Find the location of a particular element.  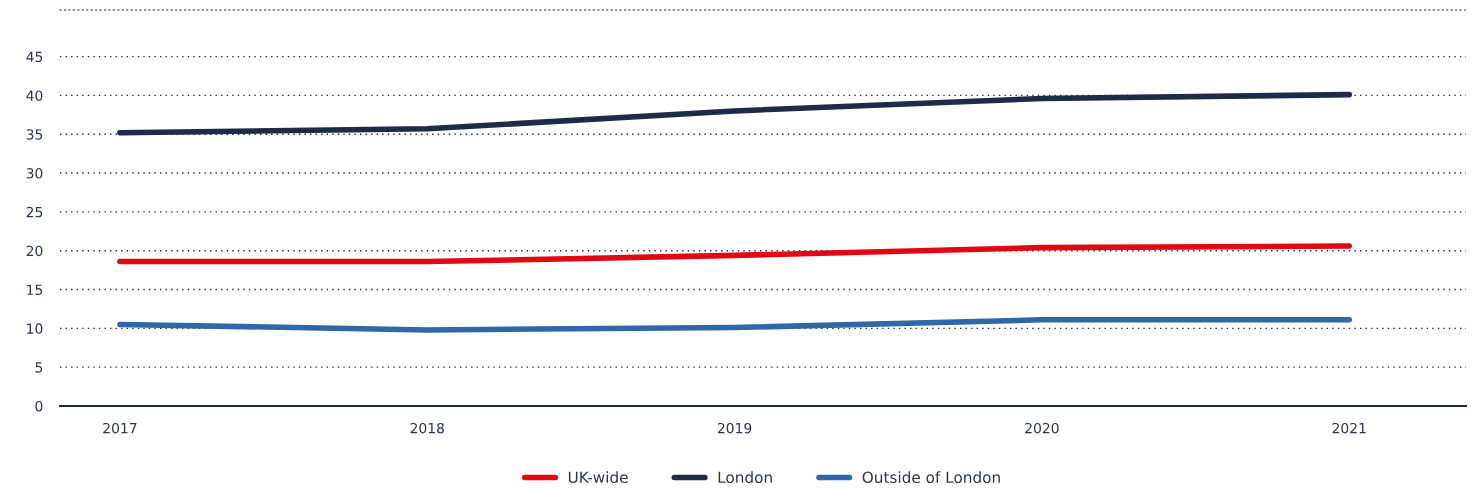

x-tick-label: 2019 is located at coordinates (734, 428).